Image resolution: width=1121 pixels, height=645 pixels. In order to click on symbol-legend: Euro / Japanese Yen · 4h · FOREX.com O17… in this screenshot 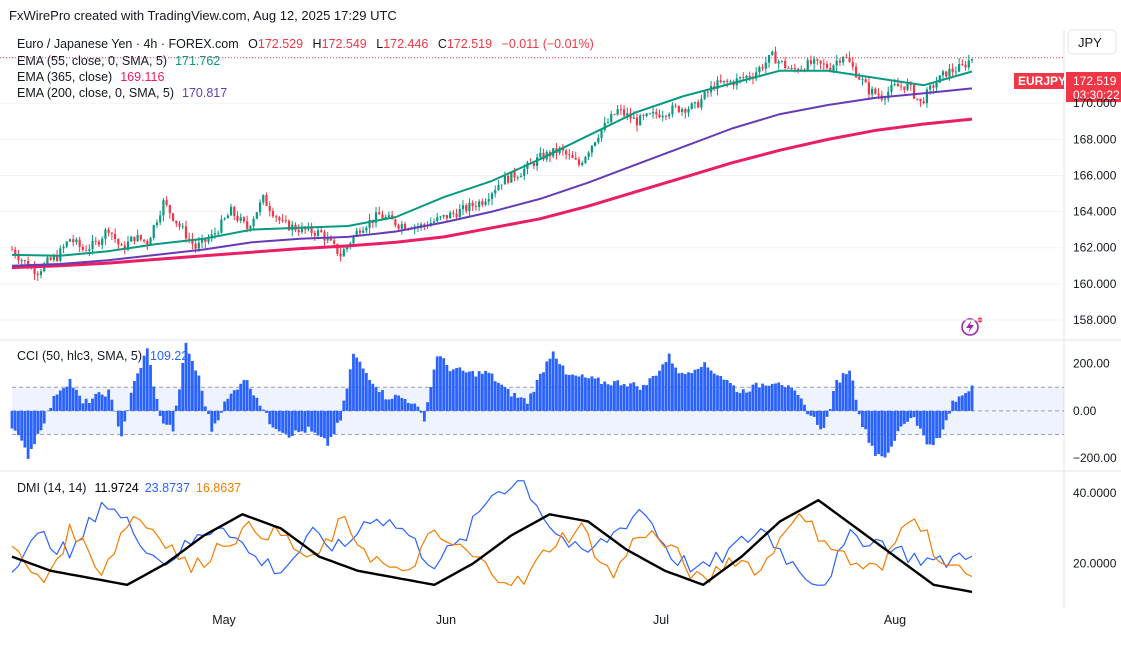, I will do `click(305, 44)`.